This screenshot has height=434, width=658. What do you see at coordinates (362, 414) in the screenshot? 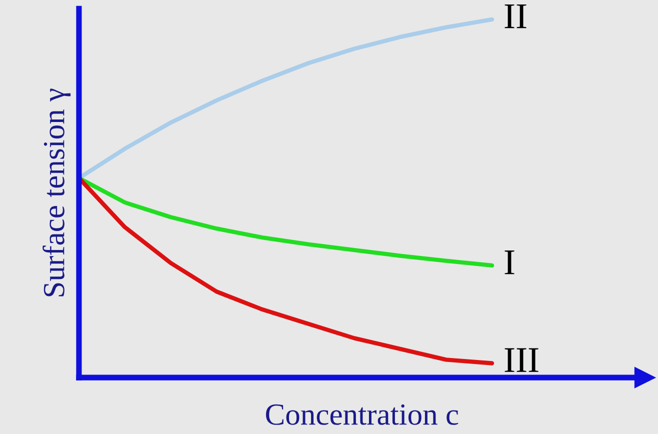
I see `x-axis-title: Concentration c` at bounding box center [362, 414].